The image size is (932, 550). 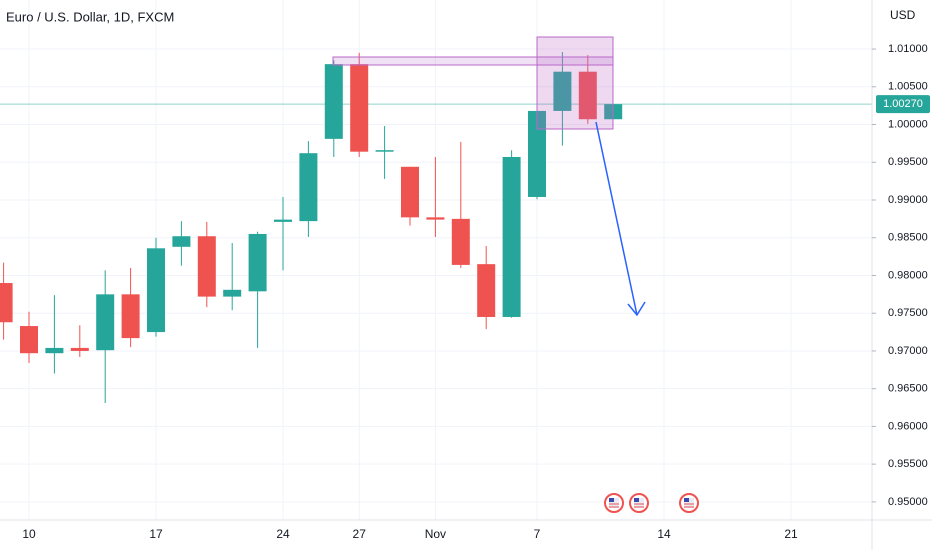 What do you see at coordinates (908, 162) in the screenshot?
I see `y-tick-label: 0.99500` at bounding box center [908, 162].